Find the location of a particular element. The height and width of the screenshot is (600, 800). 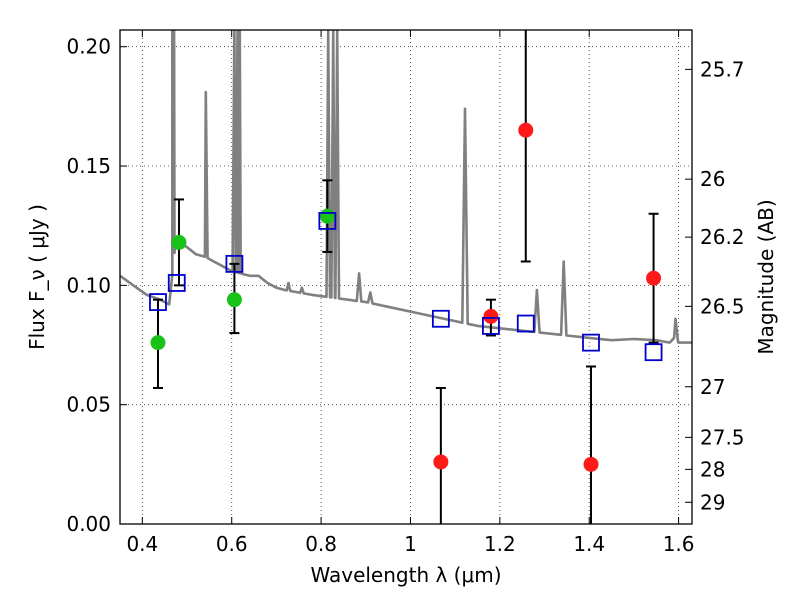

y-tick-label: 0.10 is located at coordinates (88, 285).